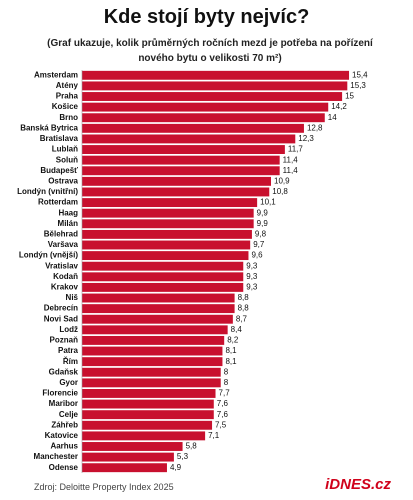  What do you see at coordinates (70, 361) in the screenshot?
I see `y-tick-label: Řím` at bounding box center [70, 361].